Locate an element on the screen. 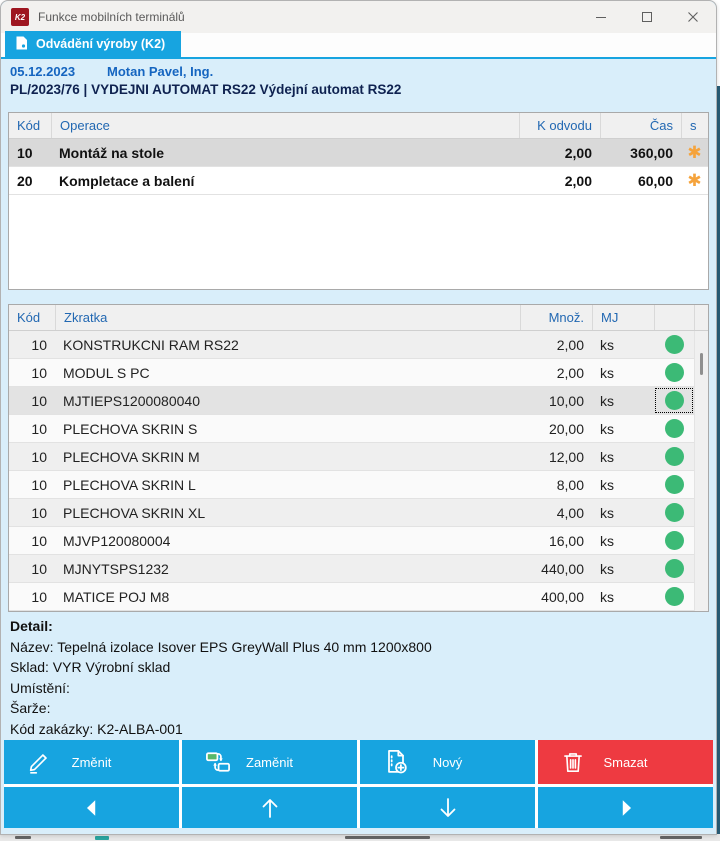 Image resolution: width=720 pixels, height=841 pixels. change-button: Změnit is located at coordinates (91, 762).